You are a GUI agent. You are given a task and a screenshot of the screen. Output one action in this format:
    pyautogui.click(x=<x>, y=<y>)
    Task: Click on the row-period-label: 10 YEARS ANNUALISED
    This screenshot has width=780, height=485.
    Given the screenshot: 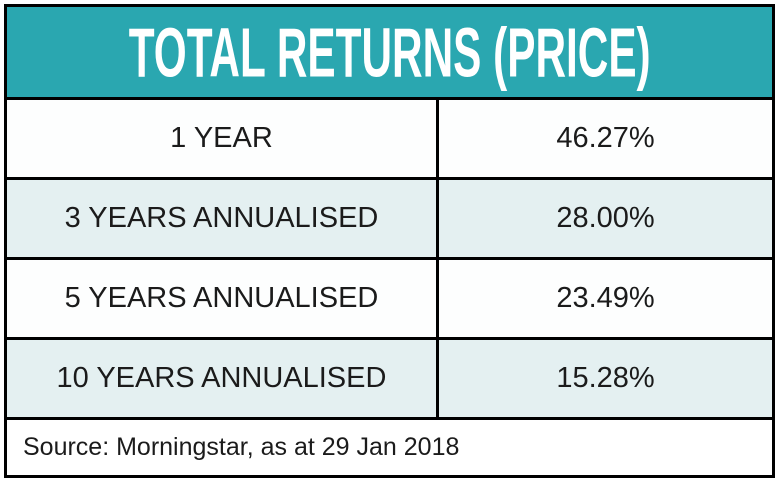 What is the action you would take?
    pyautogui.click(x=221, y=378)
    